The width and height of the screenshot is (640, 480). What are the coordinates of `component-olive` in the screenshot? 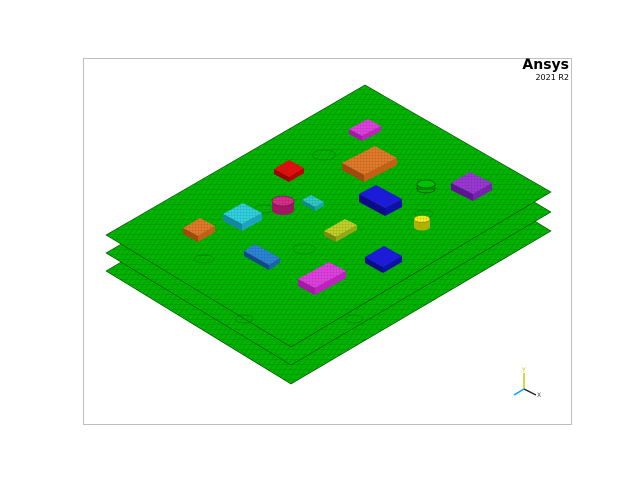 It's located at (340, 230).